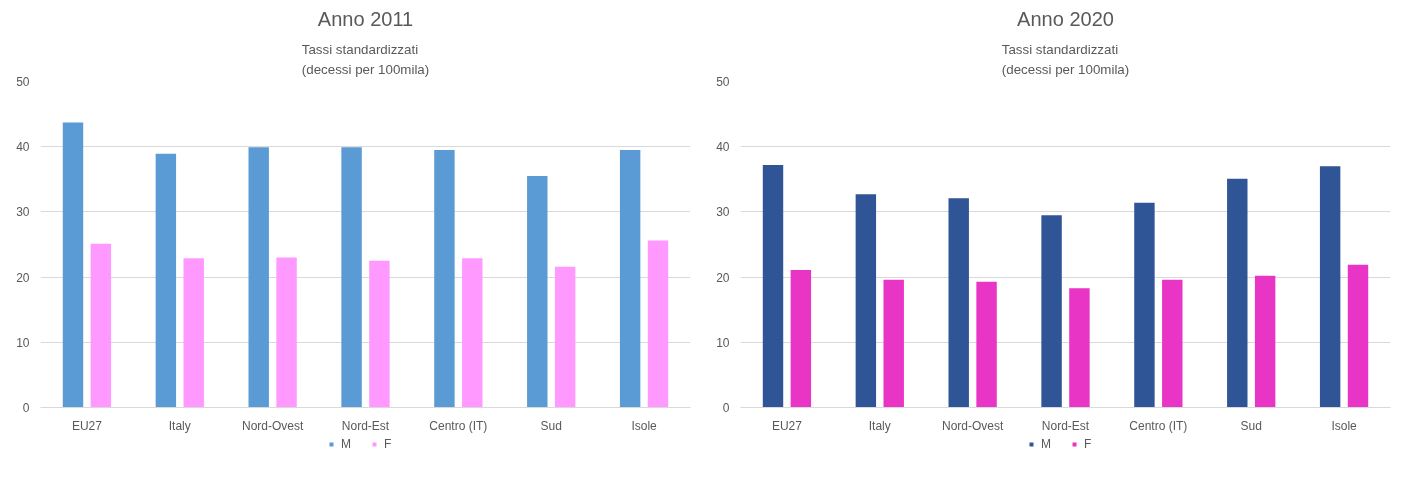 Image resolution: width=1425 pixels, height=477 pixels. What do you see at coordinates (1065, 18) in the screenshot?
I see `chart-title: Anno 2020` at bounding box center [1065, 18].